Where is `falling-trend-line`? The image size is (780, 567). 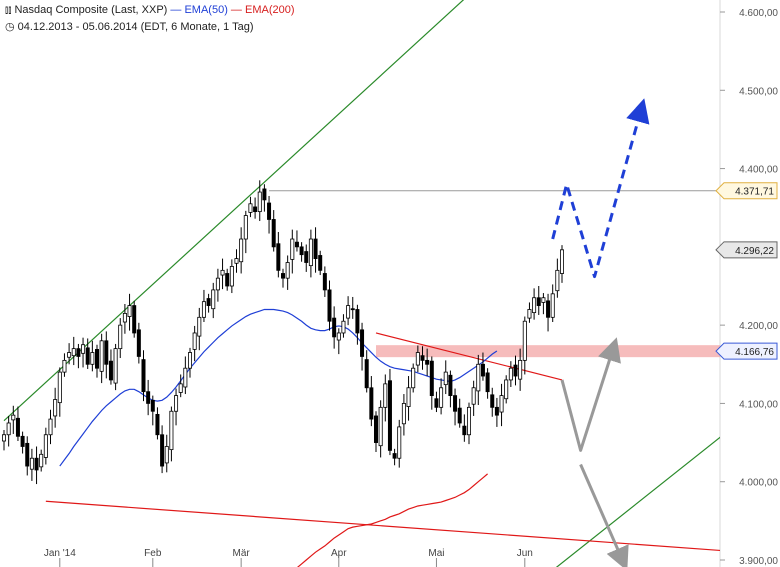
falling-trend-line is located at coordinates (469, 356).